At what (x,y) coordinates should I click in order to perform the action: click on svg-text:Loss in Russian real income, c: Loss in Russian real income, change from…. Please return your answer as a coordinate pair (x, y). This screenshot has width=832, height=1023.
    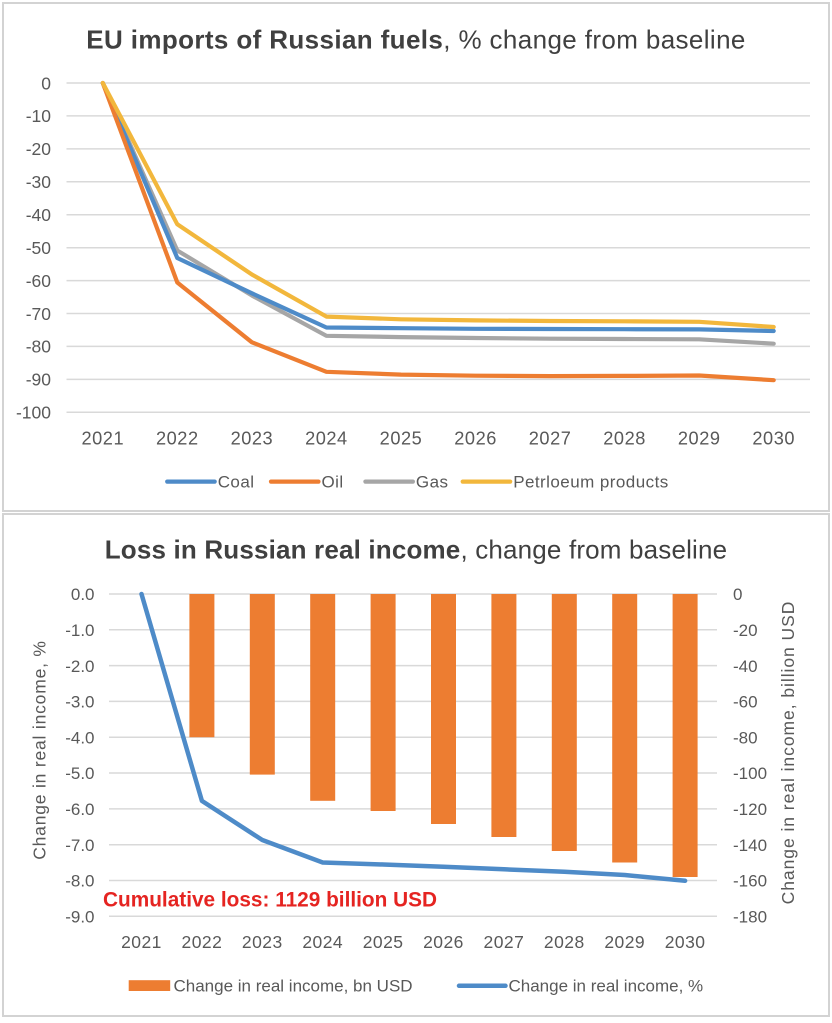
    Looking at the image, I should click on (416, 549).